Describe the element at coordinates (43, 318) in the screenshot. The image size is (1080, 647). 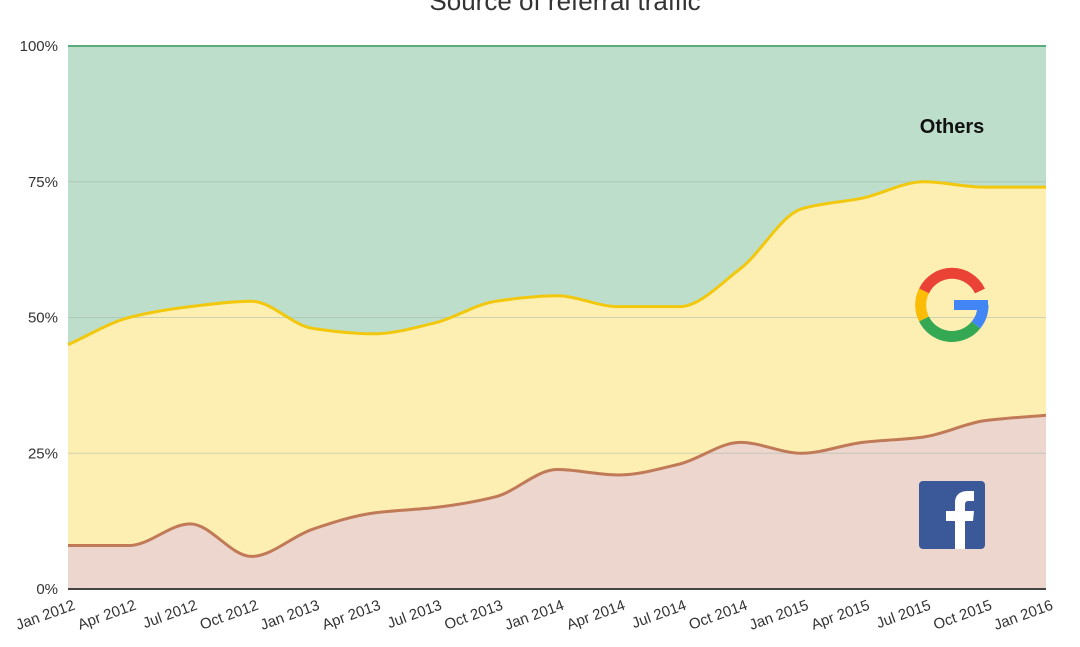
I see `y-tick-label: 50%` at that location.